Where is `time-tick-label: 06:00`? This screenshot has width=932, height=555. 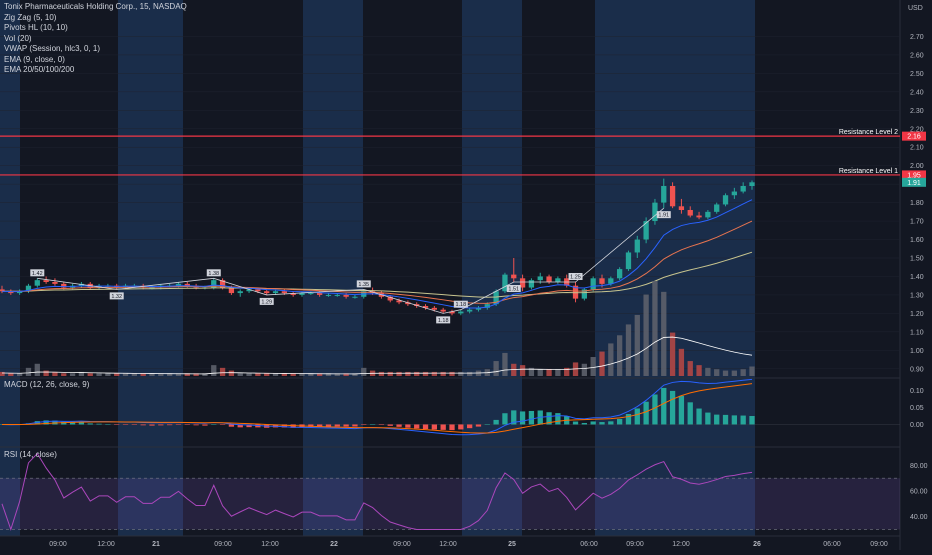 time-tick-label: 06:00 is located at coordinates (832, 544).